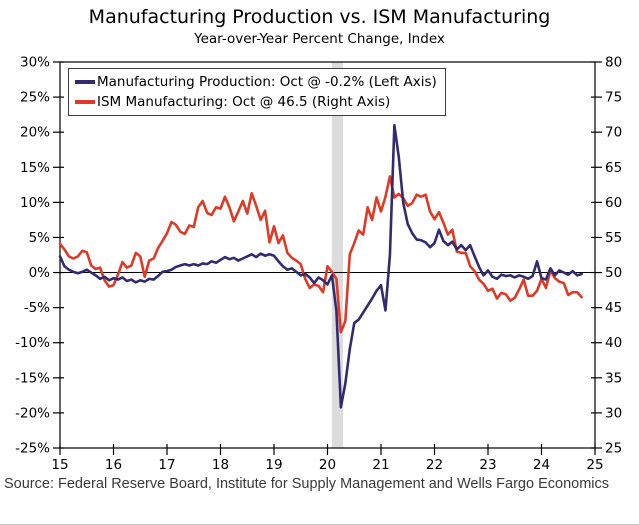 The image size is (639, 525). What do you see at coordinates (166, 465) in the screenshot?
I see `x-axis-tick-label: 17` at bounding box center [166, 465].